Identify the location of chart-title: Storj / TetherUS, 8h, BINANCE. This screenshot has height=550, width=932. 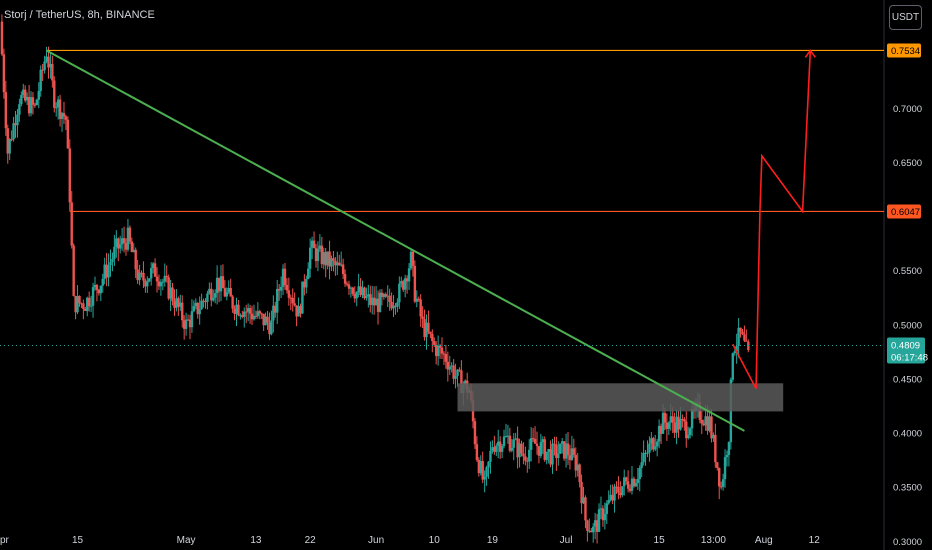
(79, 15).